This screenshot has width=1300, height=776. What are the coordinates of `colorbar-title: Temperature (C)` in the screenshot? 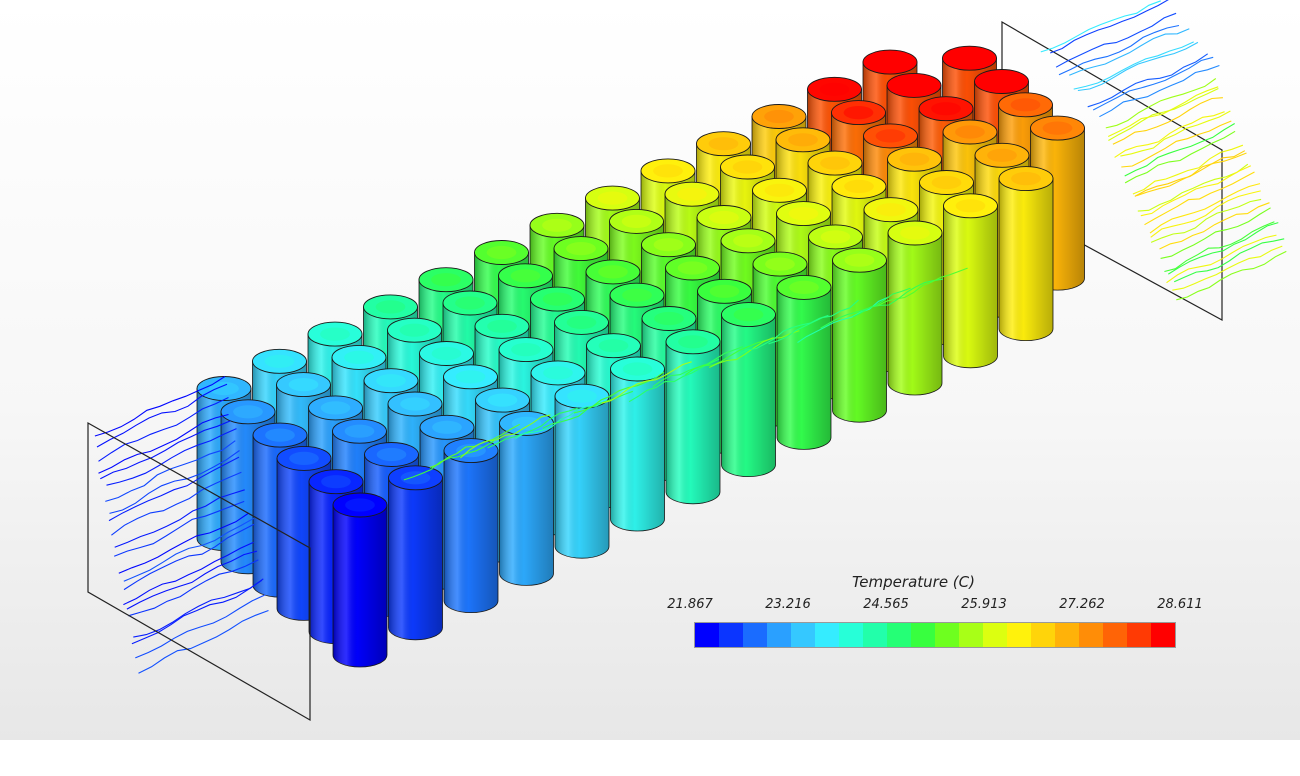 It's located at (913, 582).